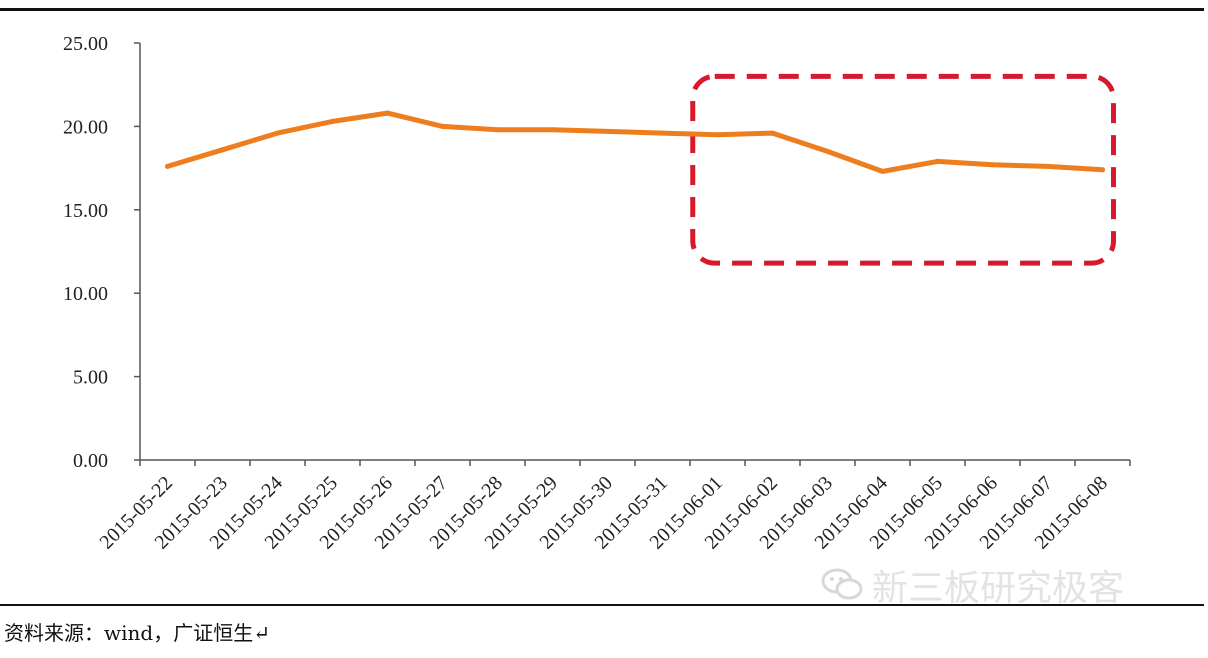 The height and width of the screenshot is (658, 1208). Describe the element at coordinates (101, 252) in the screenshot. I see `y-axis-ticks: 0.00 5.00 10.00 15.00 20.00 25.00` at that location.